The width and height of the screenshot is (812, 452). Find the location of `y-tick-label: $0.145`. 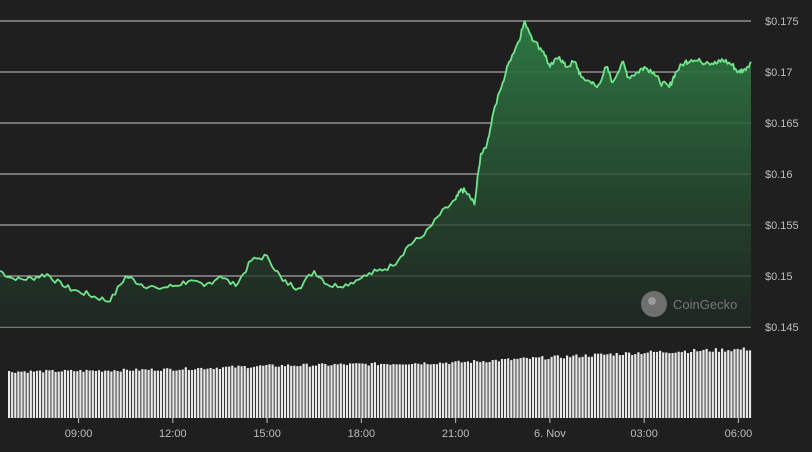

y-tick-label: $0.145 is located at coordinates (782, 328).